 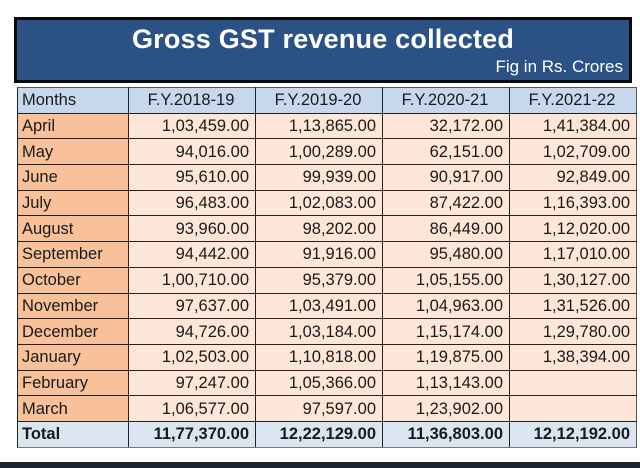 What do you see at coordinates (573, 203) in the screenshot?
I see `revenue-cell: 1,16,393.00` at bounding box center [573, 203].